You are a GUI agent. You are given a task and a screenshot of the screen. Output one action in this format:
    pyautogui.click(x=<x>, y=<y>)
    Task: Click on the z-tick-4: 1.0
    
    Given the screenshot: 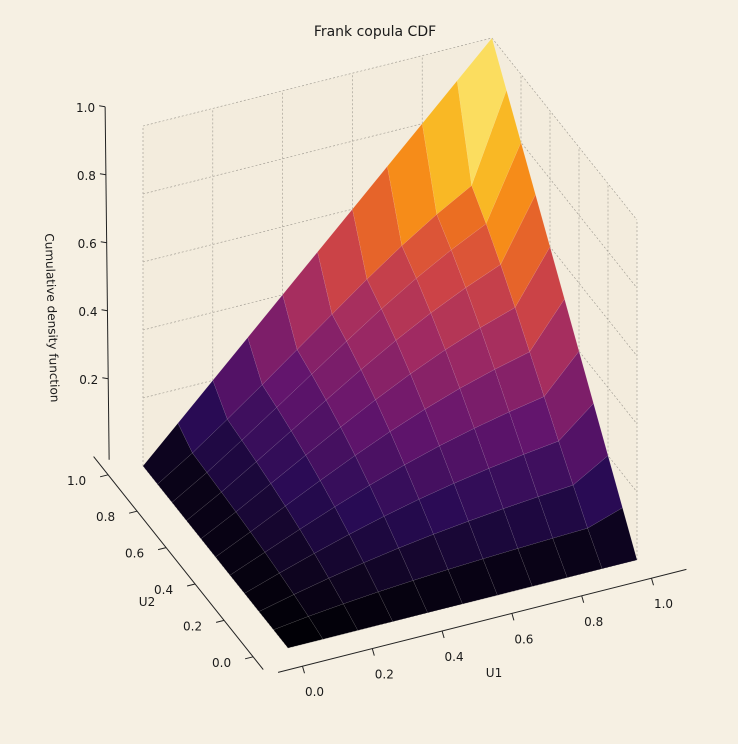 What is the action you would take?
    pyautogui.click(x=85, y=108)
    